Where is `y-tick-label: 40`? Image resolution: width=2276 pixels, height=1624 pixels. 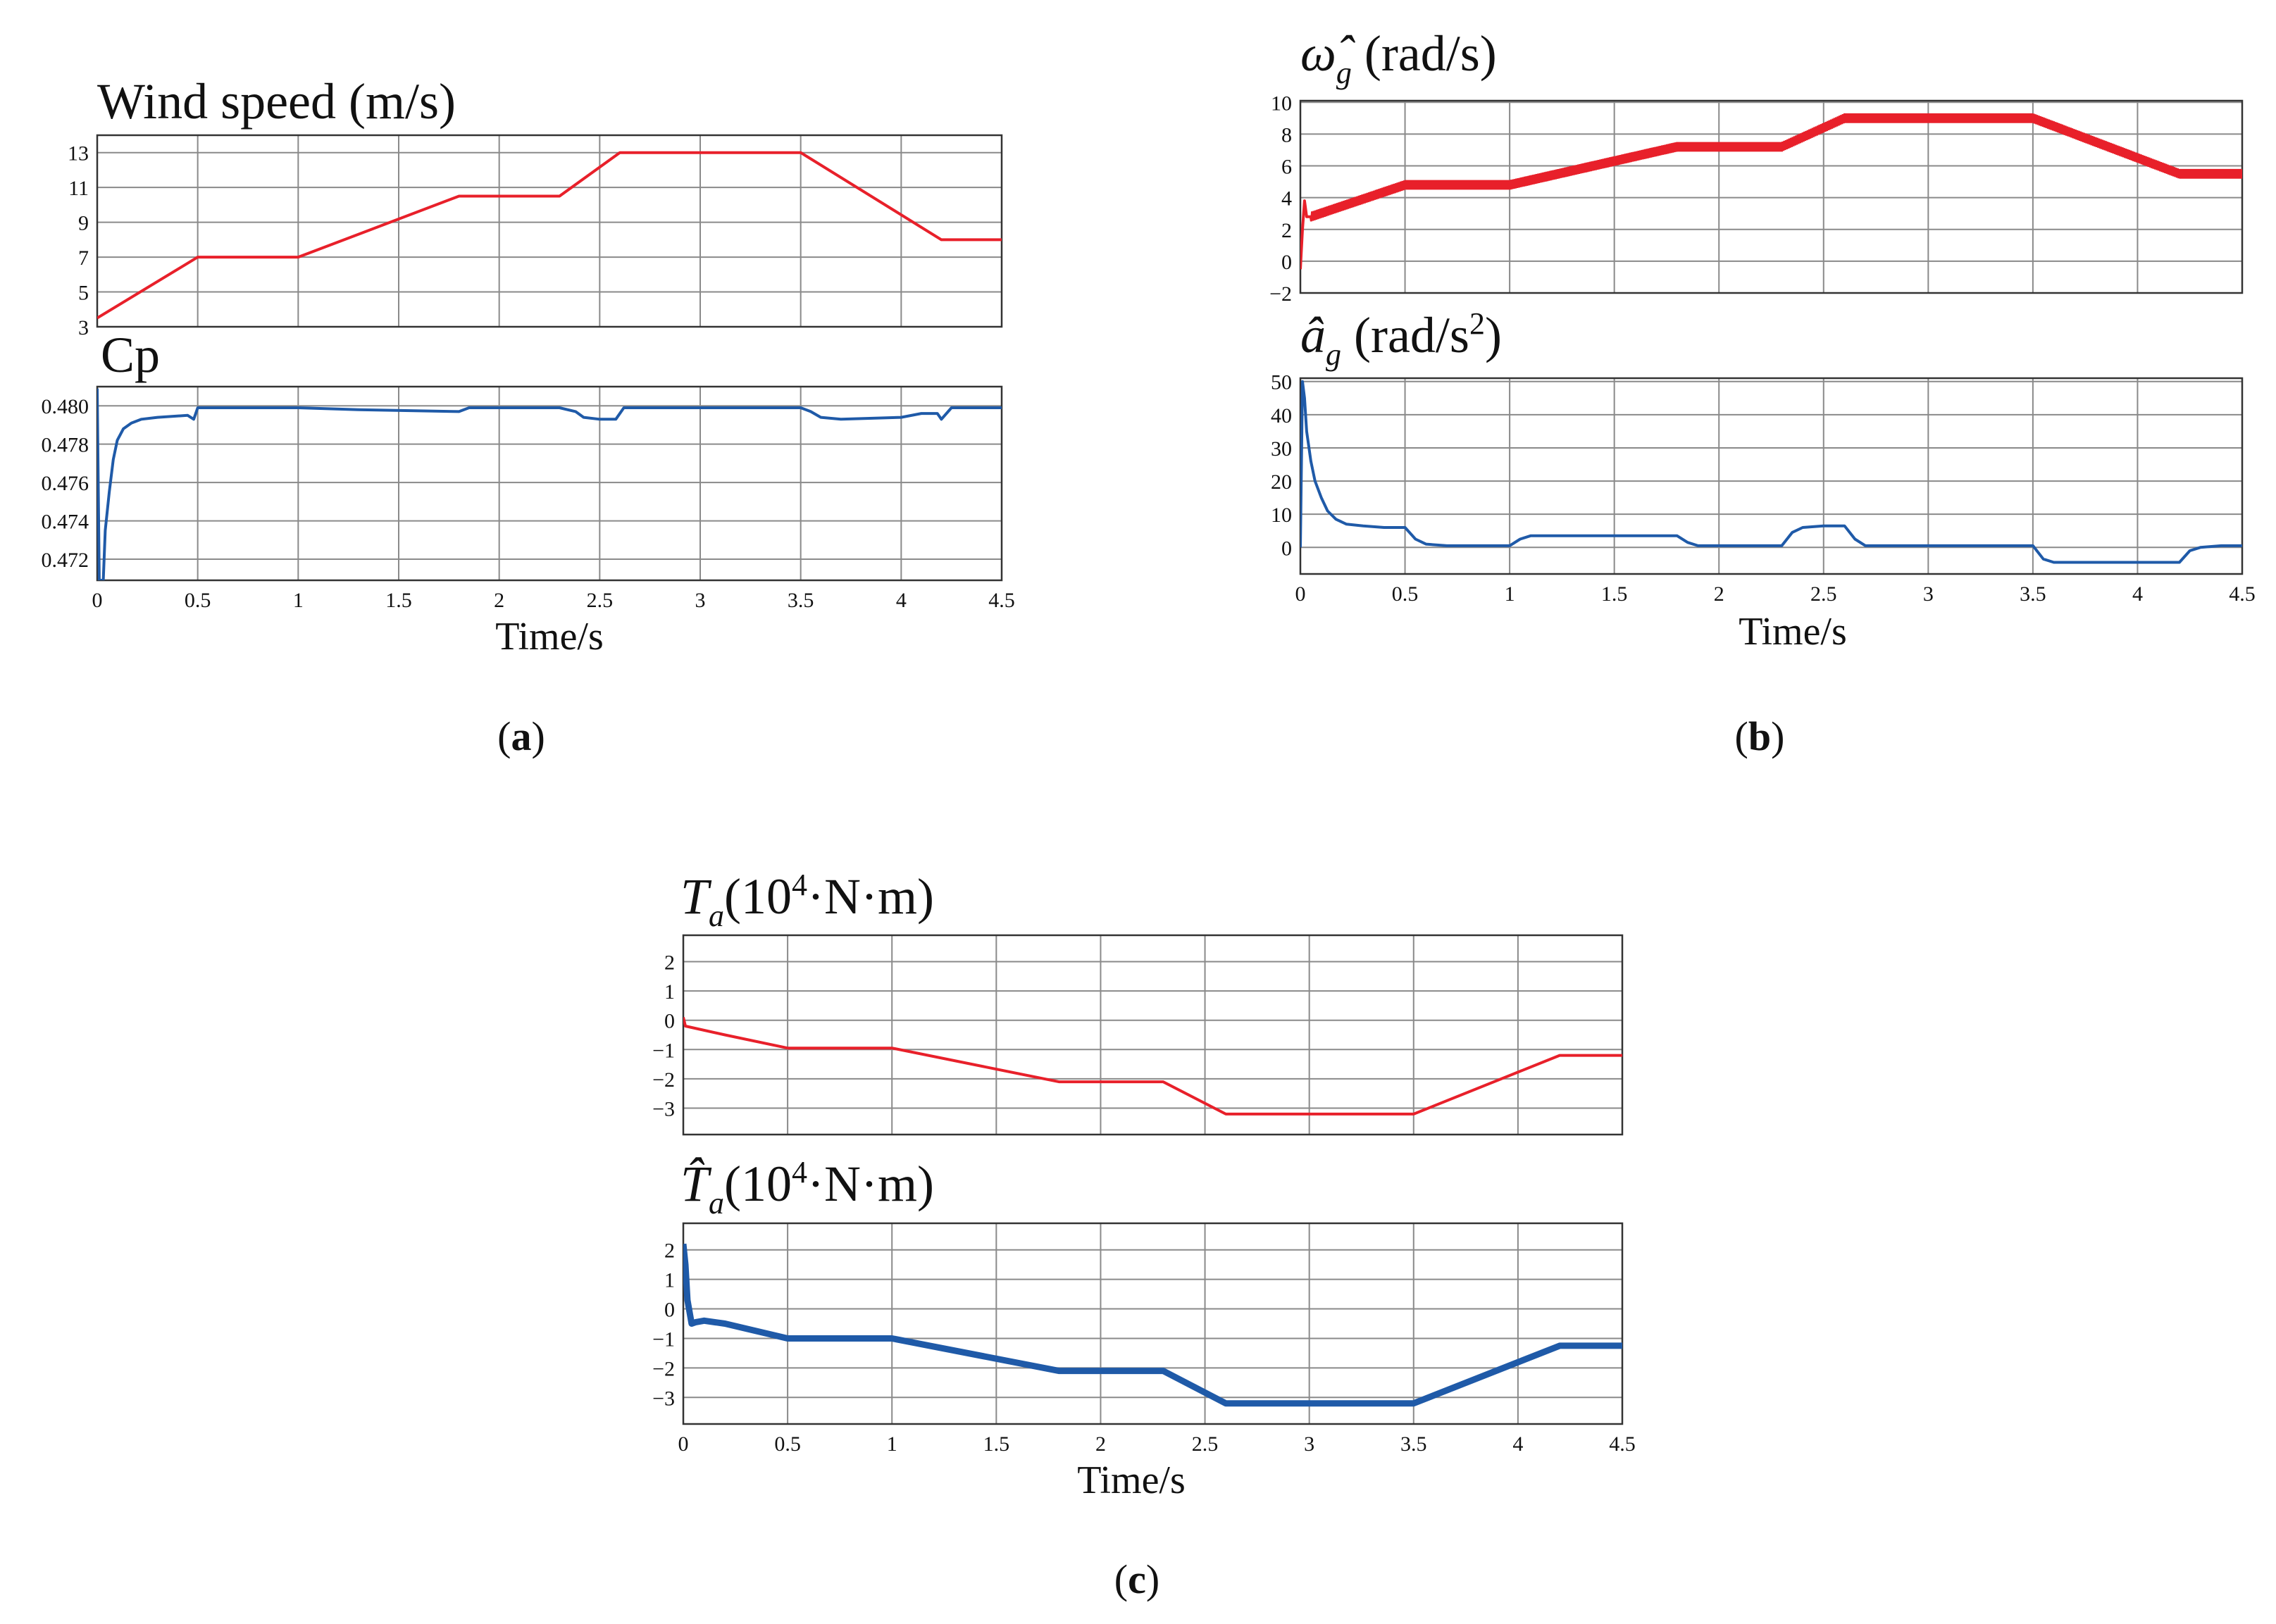
y-tick-label: 40 is located at coordinates (1281, 416).